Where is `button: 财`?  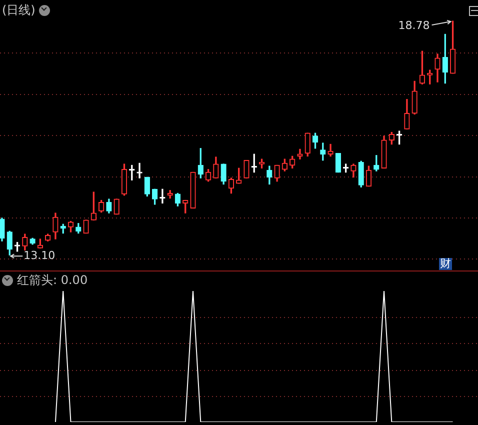
button: 财 is located at coordinates (445, 264).